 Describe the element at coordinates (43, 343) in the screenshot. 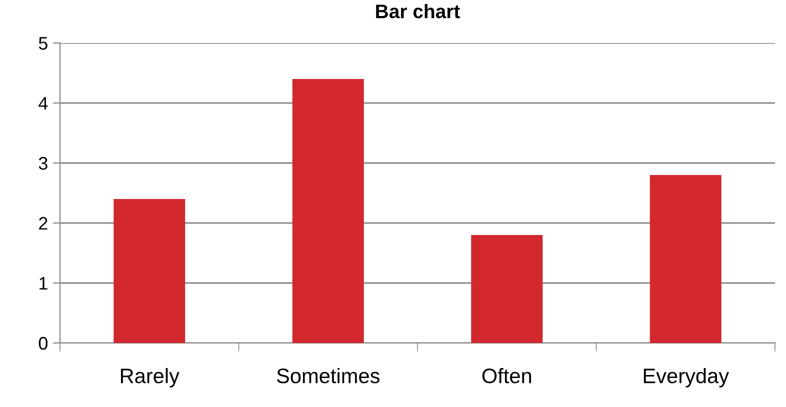

I see `y-tick-label: 0` at that location.